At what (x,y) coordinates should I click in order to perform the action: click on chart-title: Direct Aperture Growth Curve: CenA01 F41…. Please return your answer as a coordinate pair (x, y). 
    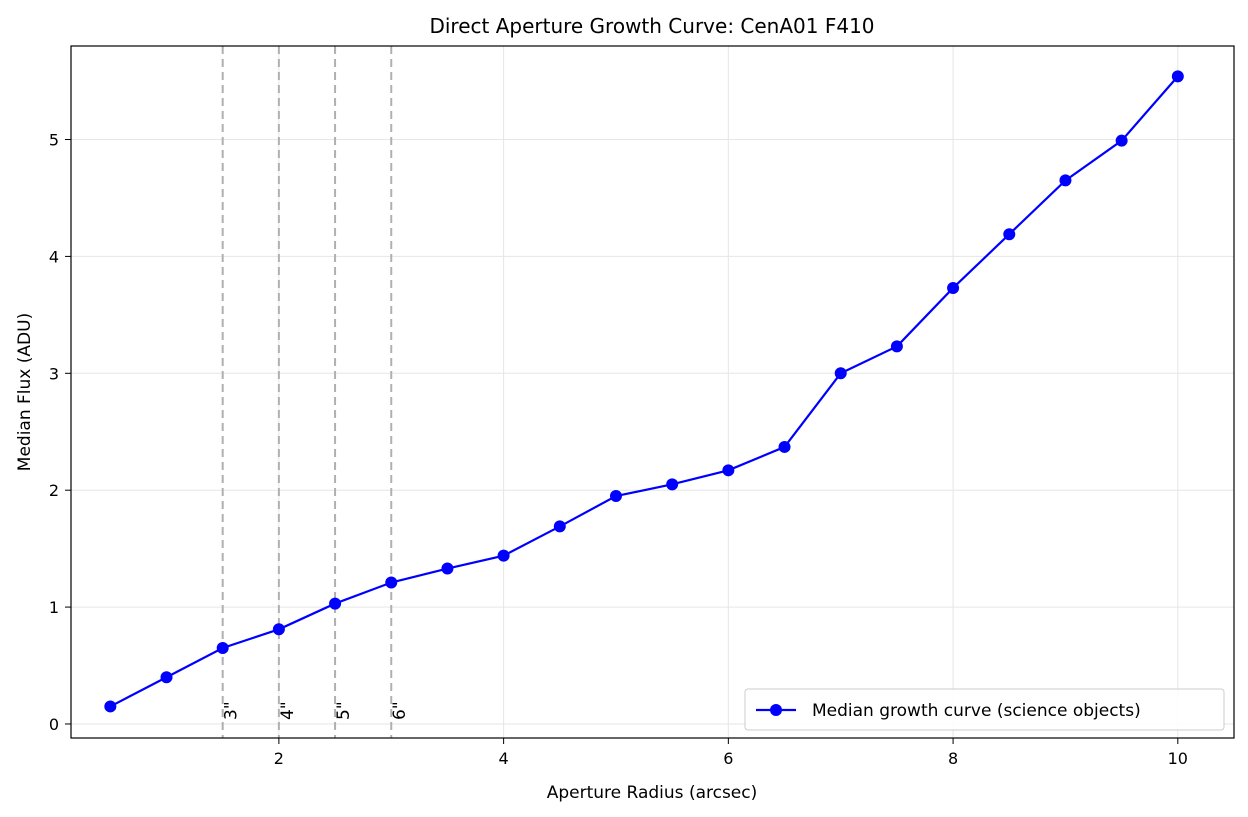
    Looking at the image, I should click on (651, 26).